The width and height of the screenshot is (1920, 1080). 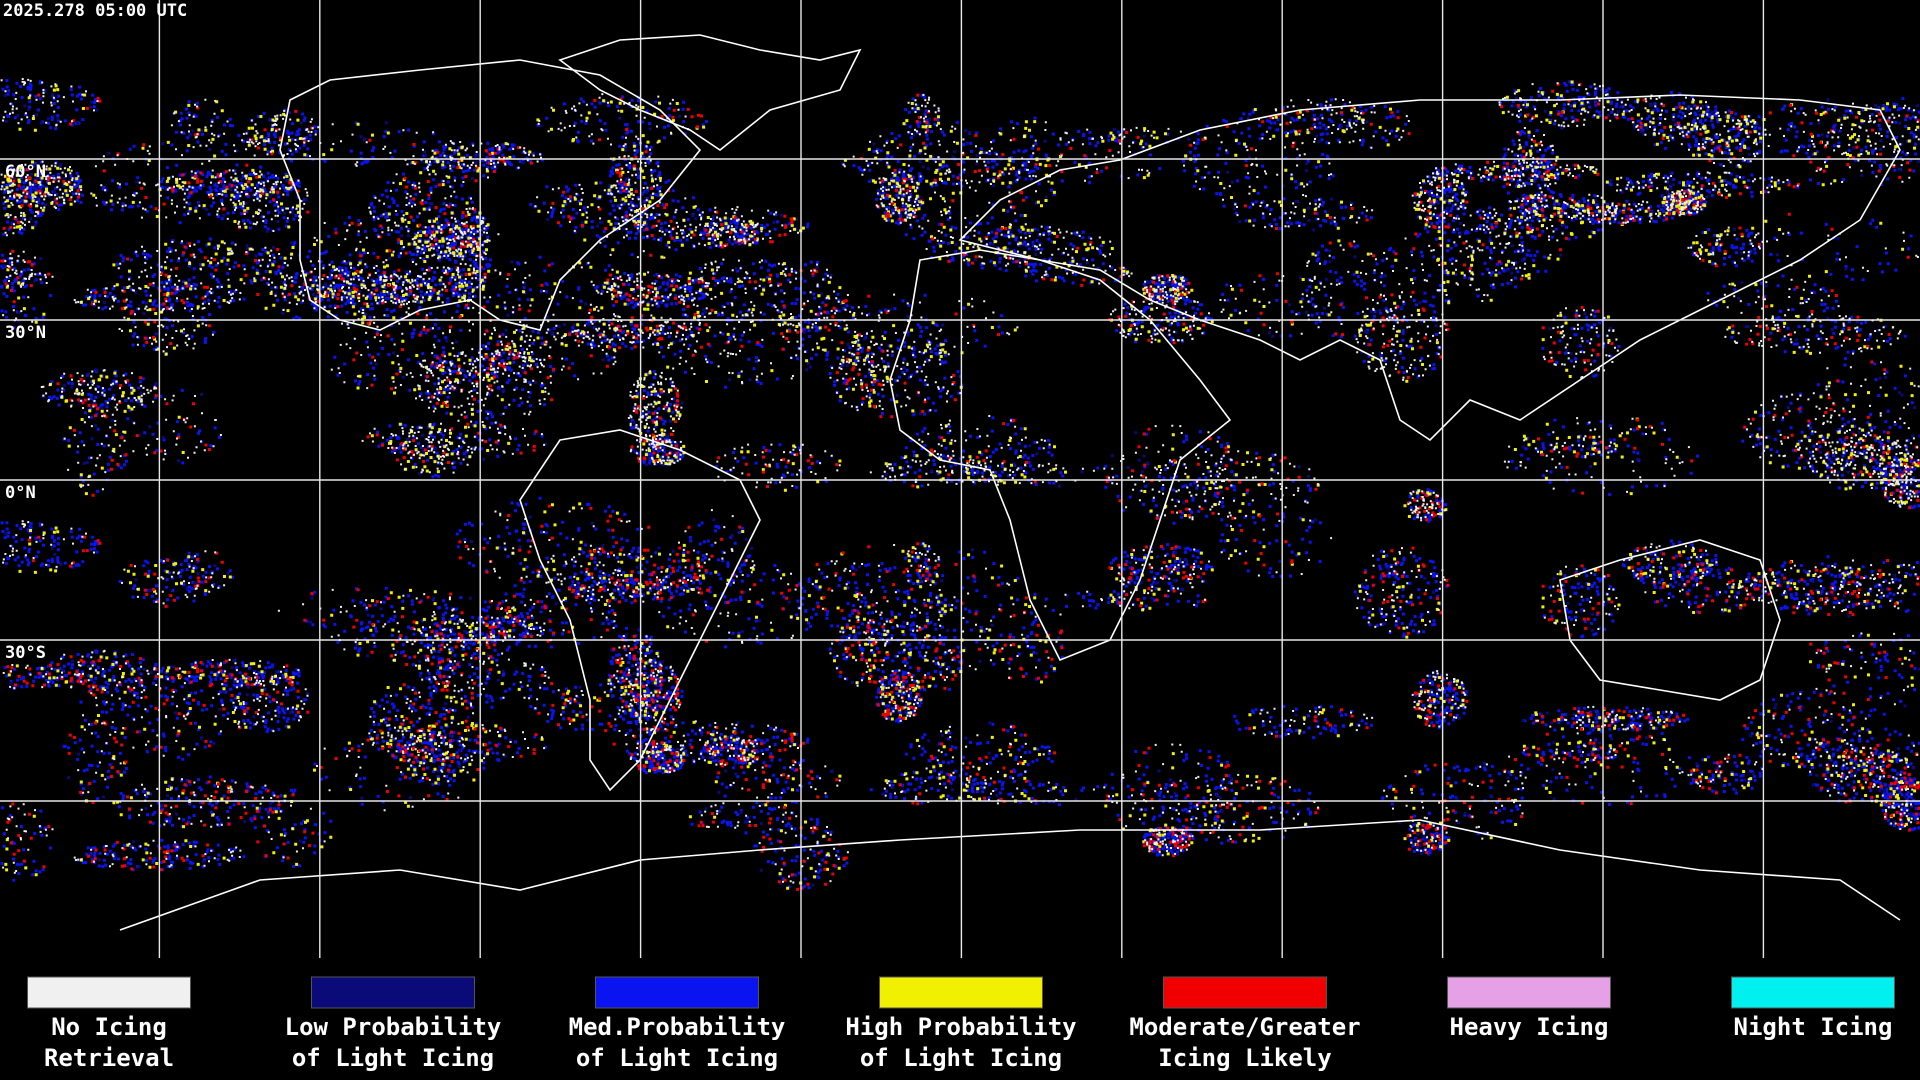 What do you see at coordinates (25, 412) in the screenshot?
I see `latitude-labels: 60°N 30°N 0°N 30°S` at bounding box center [25, 412].